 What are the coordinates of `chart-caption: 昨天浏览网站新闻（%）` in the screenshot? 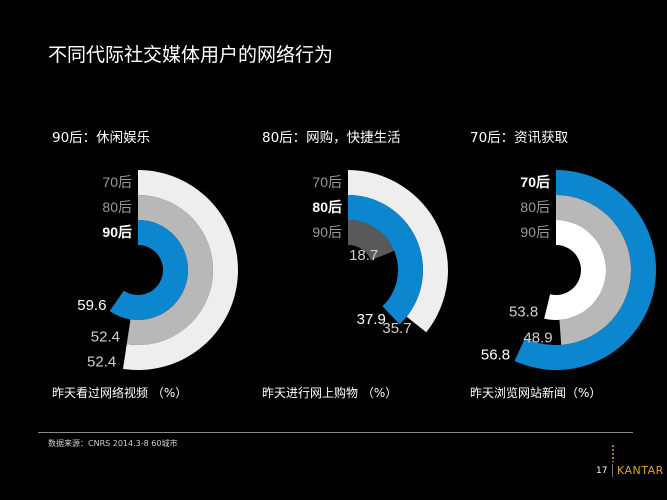 It's located at (536, 393).